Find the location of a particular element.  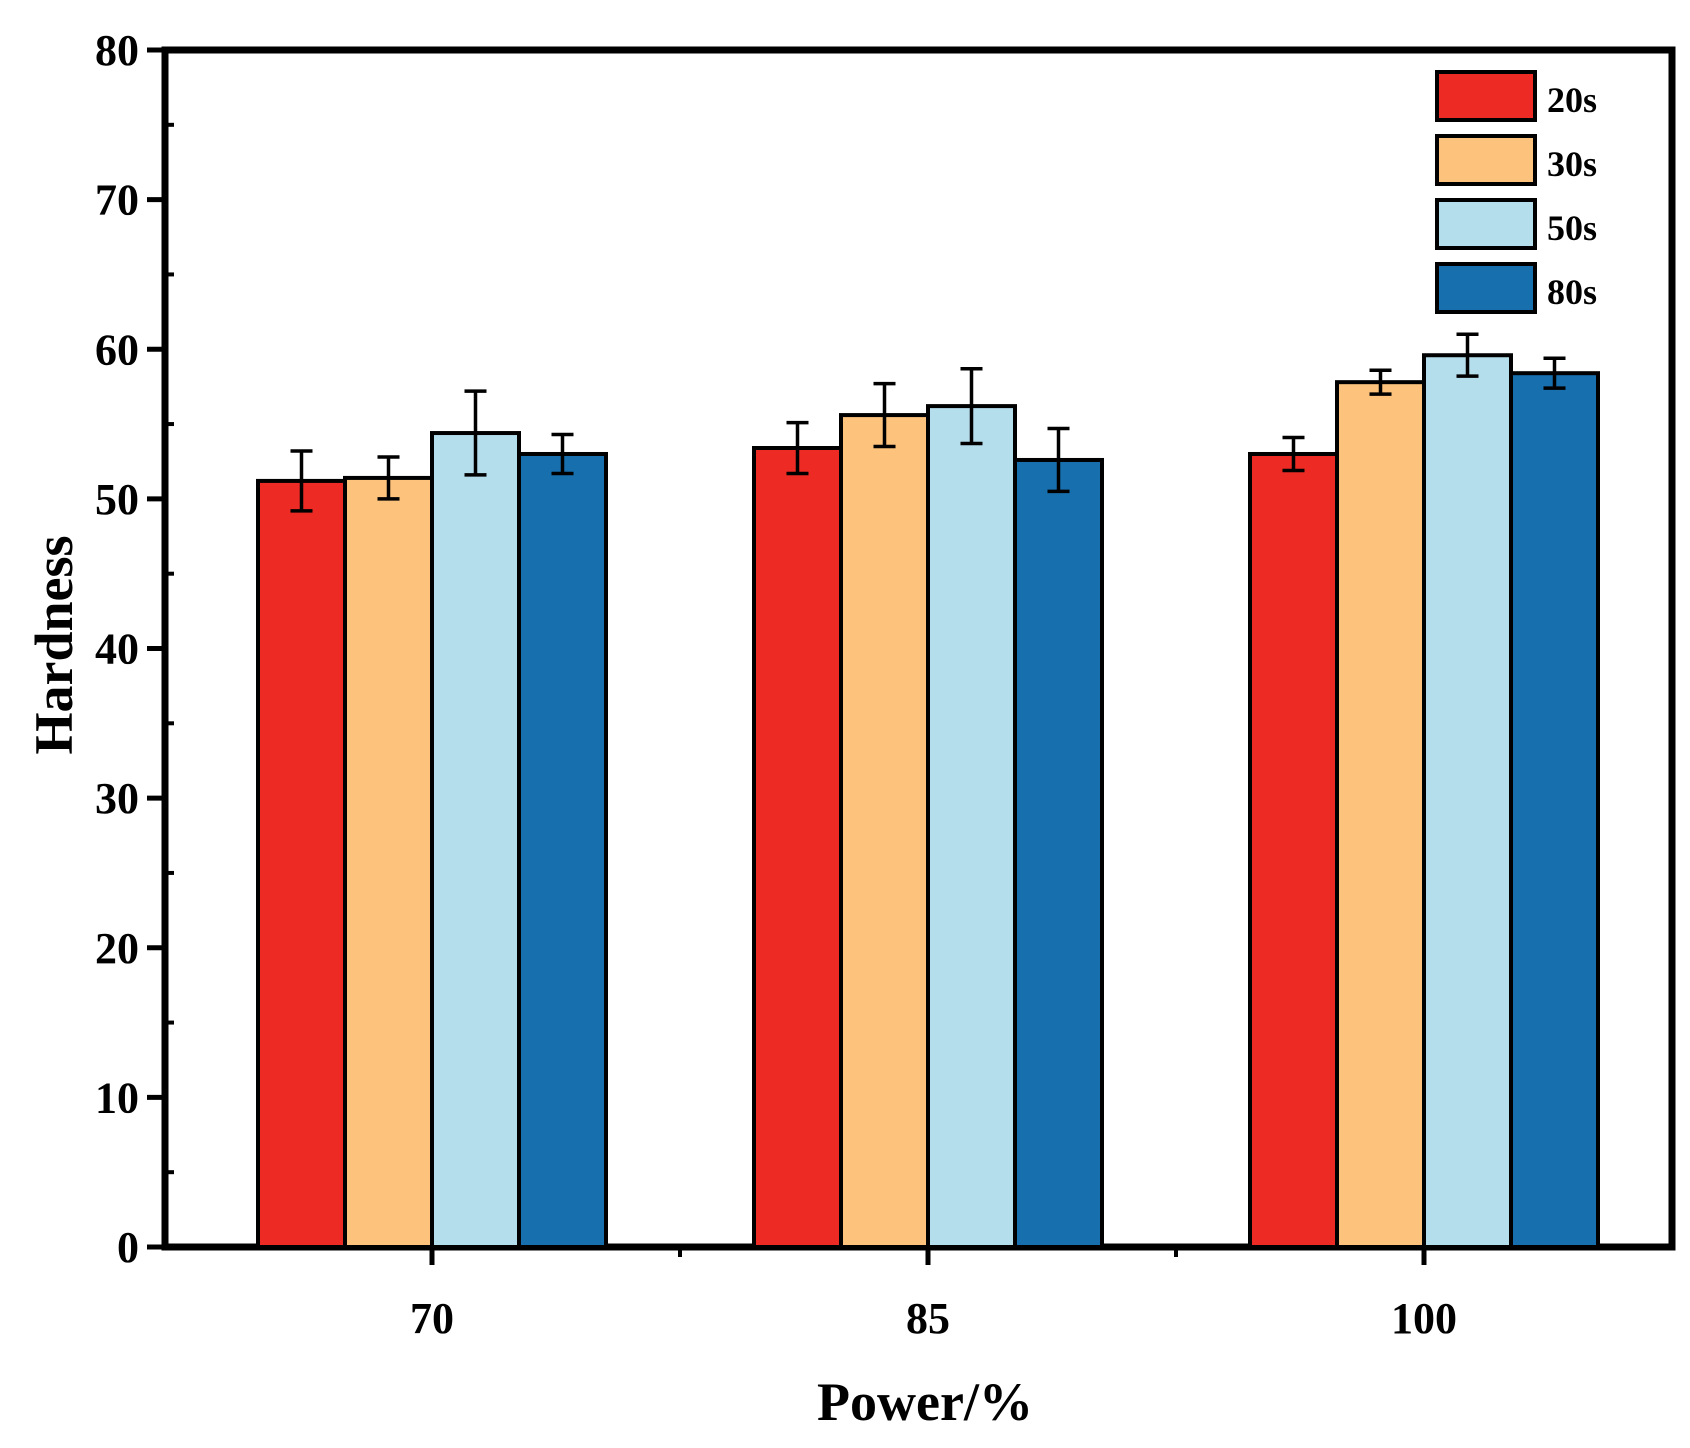

y-tick-label: 70 is located at coordinates (117, 200).